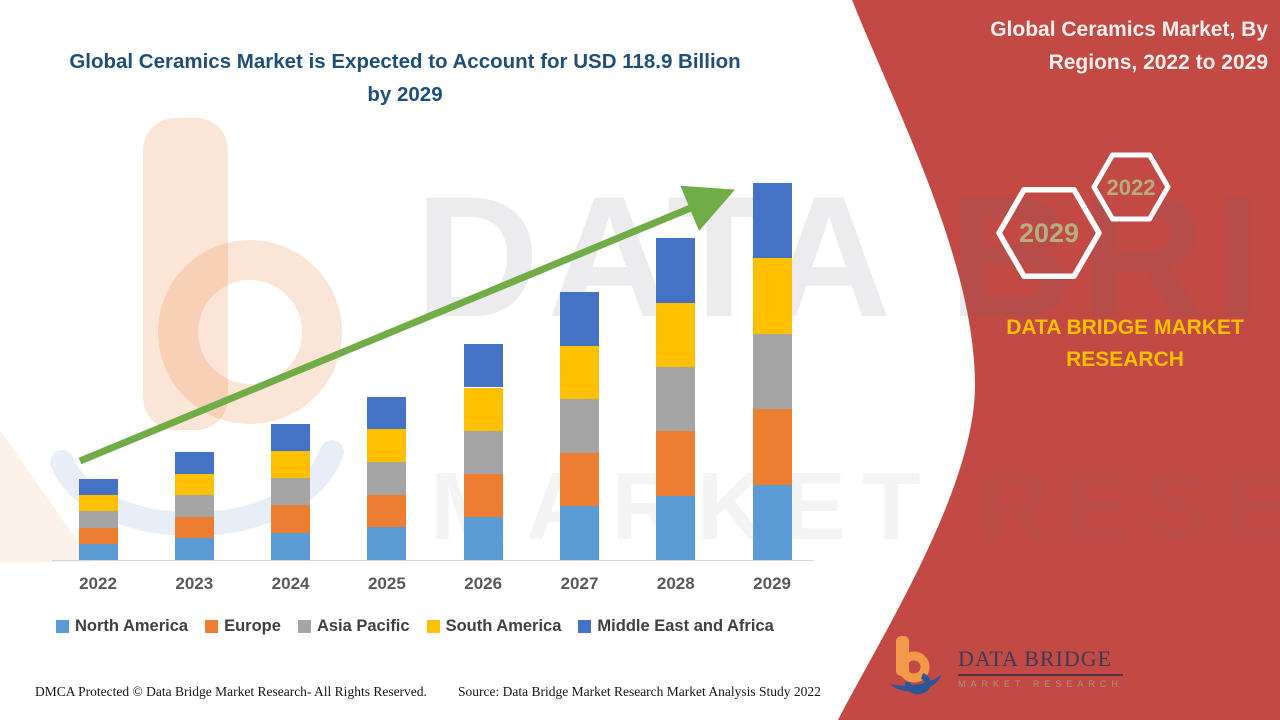 This screenshot has height=720, width=1280. What do you see at coordinates (132, 626) in the screenshot?
I see `legend-label: North America` at bounding box center [132, 626].